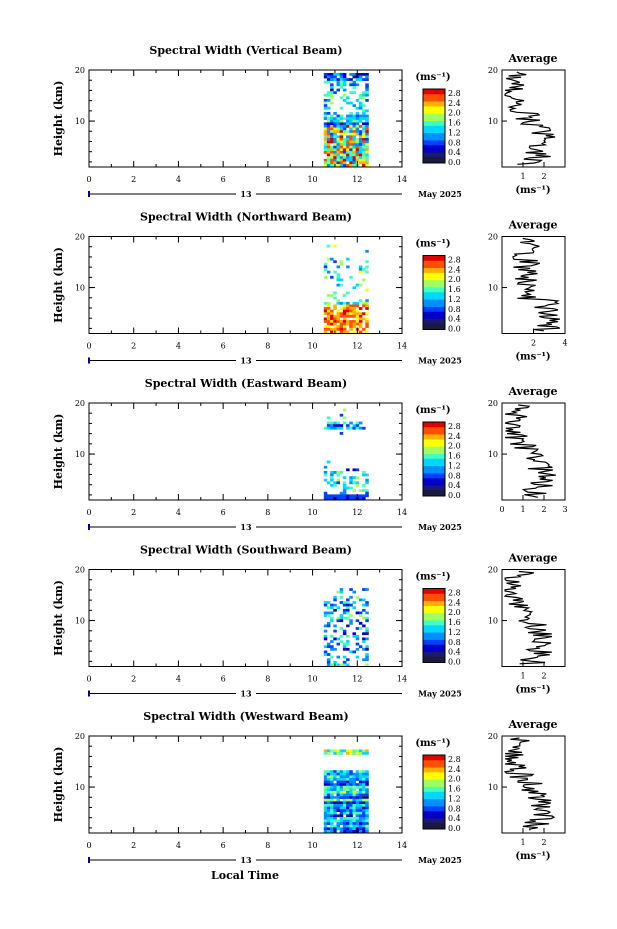 This screenshot has width=617, height=929. What do you see at coordinates (530, 451) in the screenshot?
I see `average-profile-line` at bounding box center [530, 451].